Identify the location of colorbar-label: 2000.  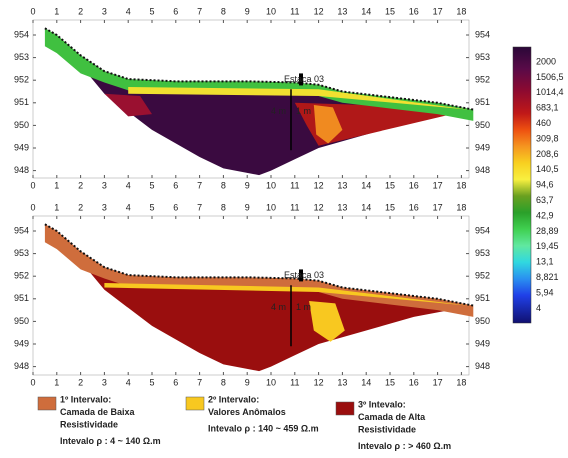
(546, 61).